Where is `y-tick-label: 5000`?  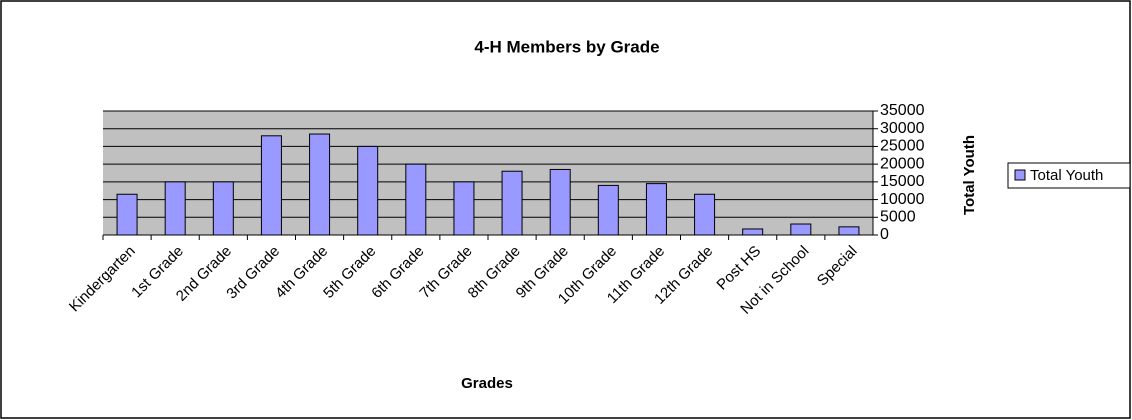 y-tick-label: 5000 is located at coordinates (898, 217).